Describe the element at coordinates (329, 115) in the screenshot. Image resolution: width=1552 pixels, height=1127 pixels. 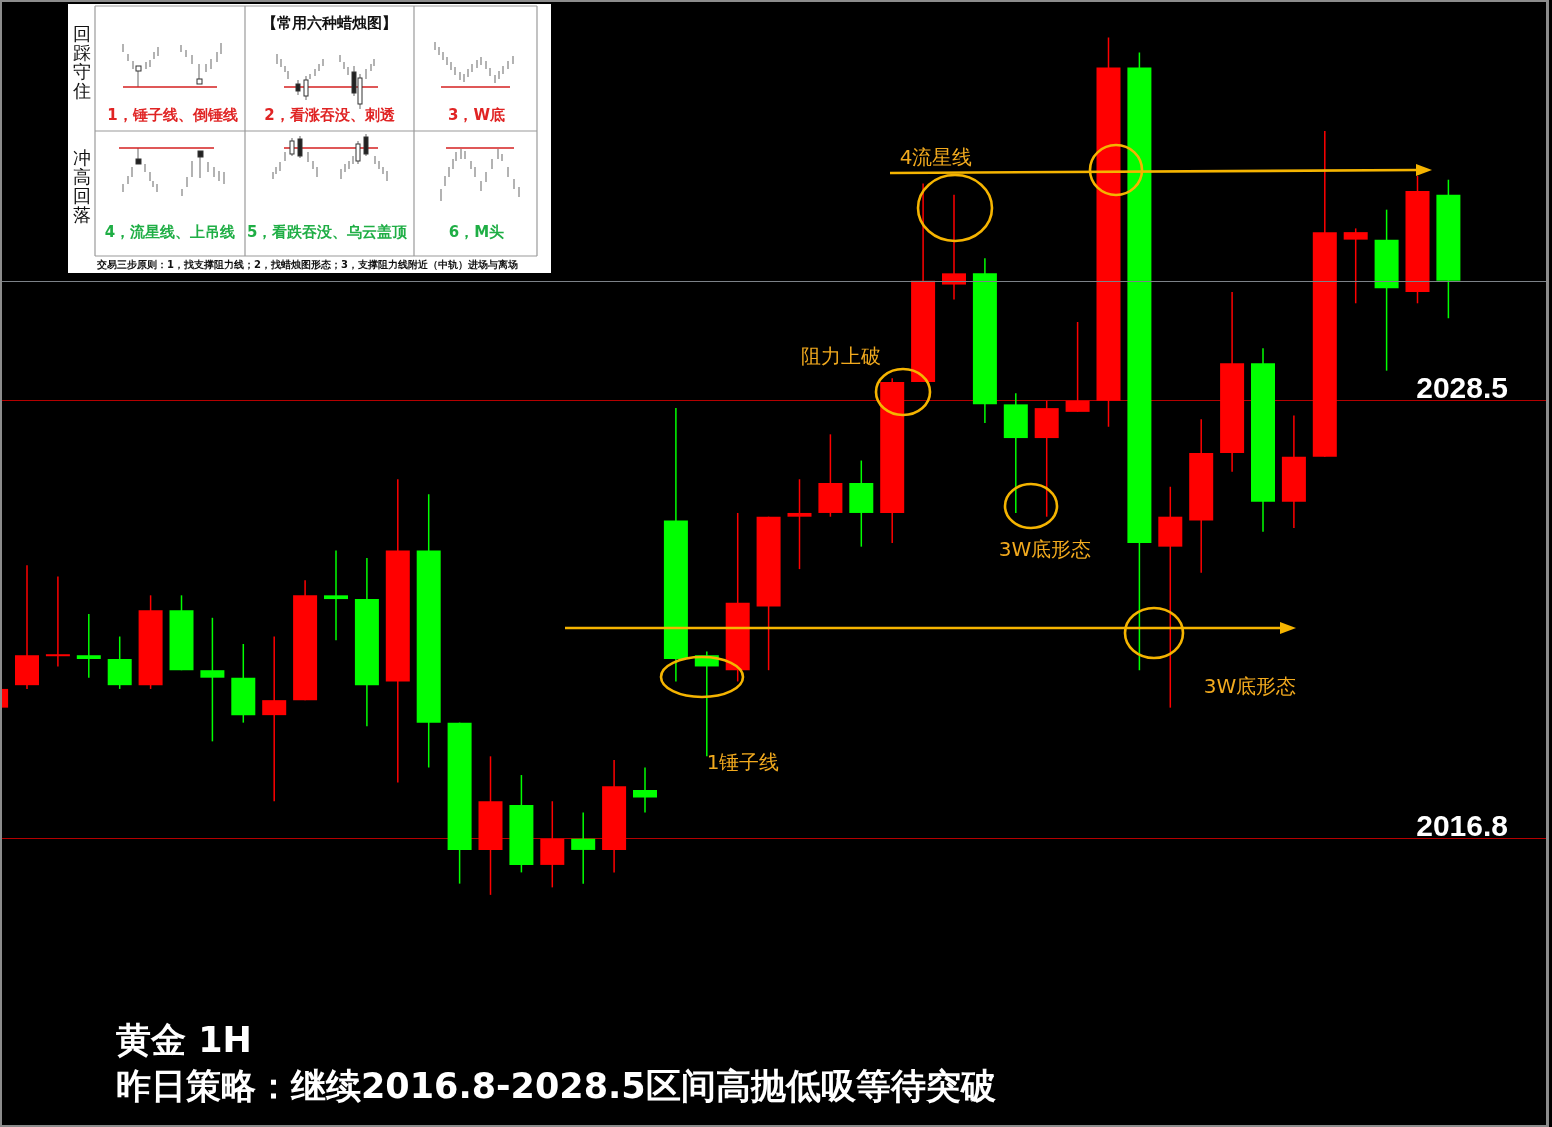
I see `annotation: 2，看涨吞没、刺透` at that location.